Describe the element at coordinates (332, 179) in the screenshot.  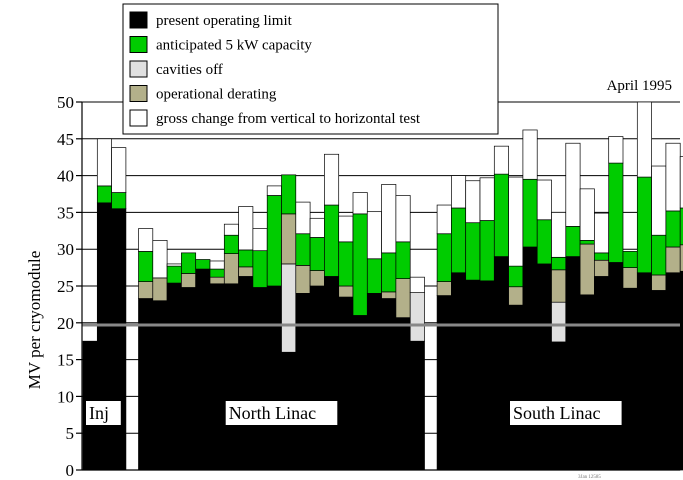
I see `bar-1-13-gross` at that location.